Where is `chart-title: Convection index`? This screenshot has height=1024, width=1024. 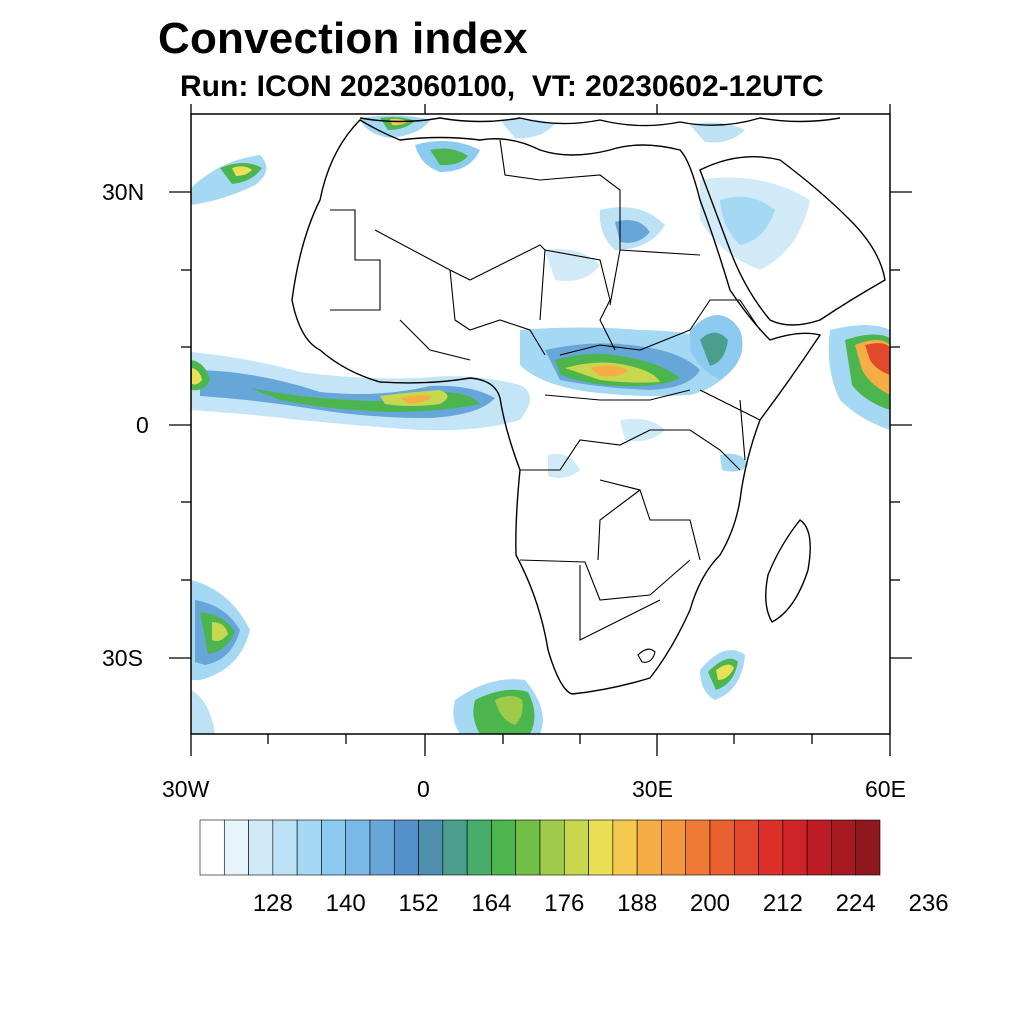
chart-title: Convection index is located at coordinates (343, 38).